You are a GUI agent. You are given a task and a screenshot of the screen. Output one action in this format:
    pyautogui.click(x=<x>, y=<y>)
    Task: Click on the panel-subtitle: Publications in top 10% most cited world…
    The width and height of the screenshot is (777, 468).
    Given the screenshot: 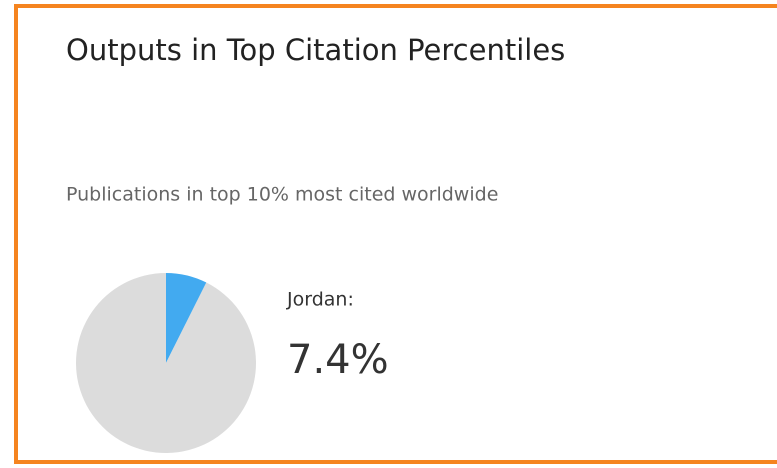 What is the action you would take?
    pyautogui.click(x=282, y=195)
    